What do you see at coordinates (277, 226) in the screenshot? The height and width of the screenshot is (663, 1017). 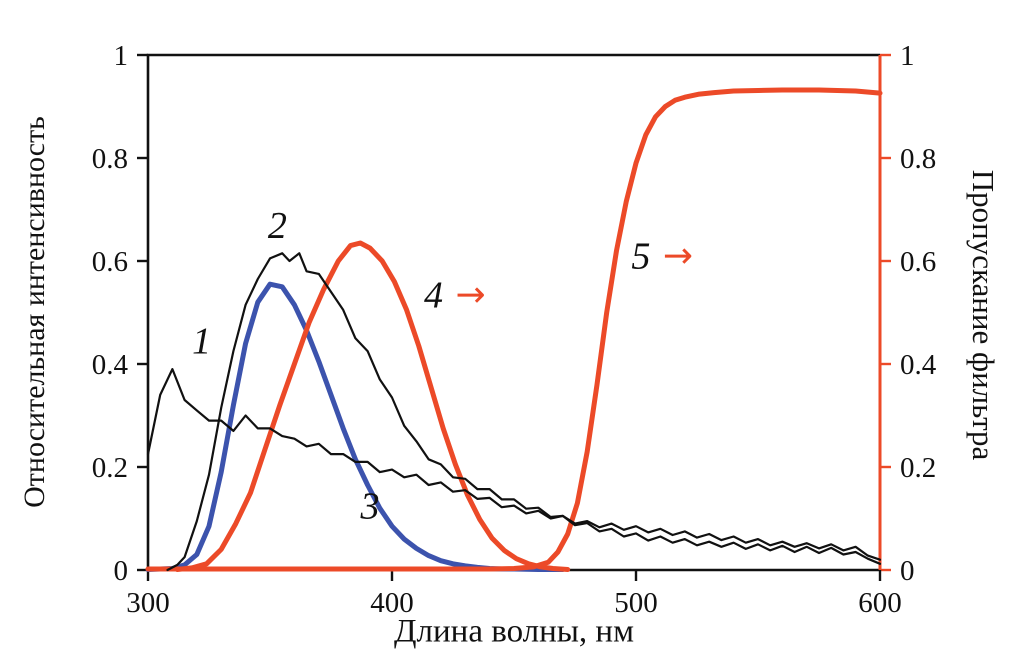 I see `curve-label-2: 2` at bounding box center [277, 226].